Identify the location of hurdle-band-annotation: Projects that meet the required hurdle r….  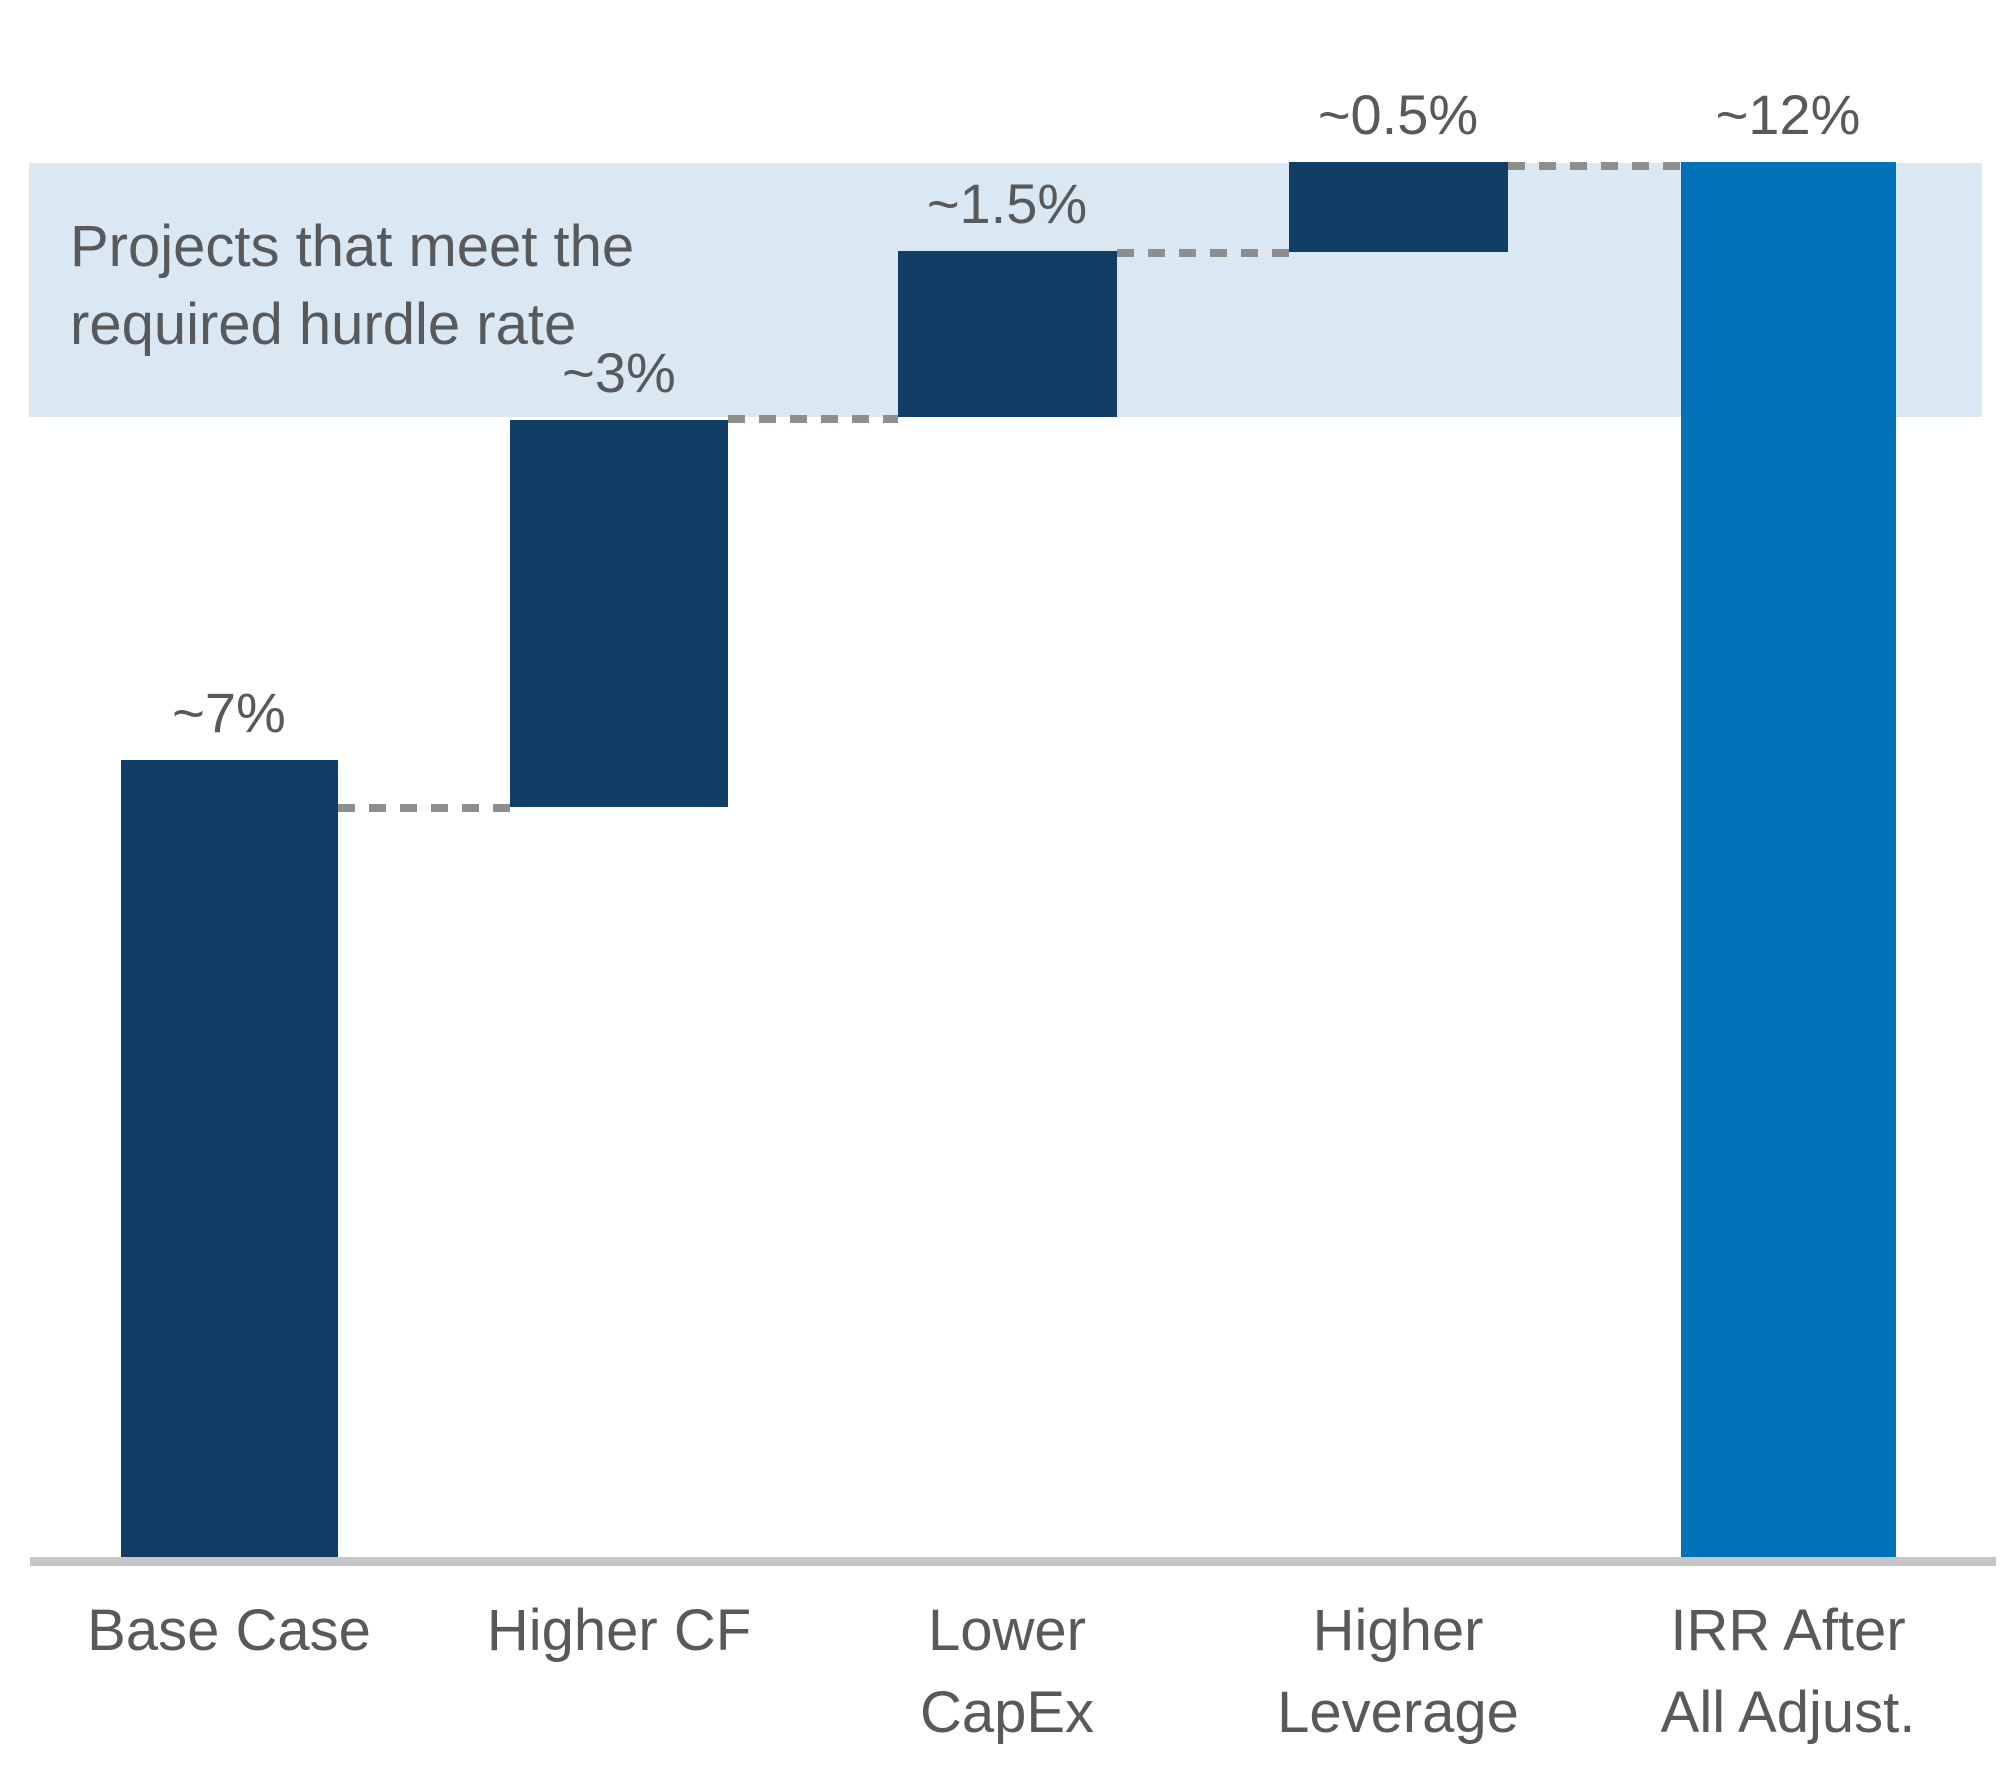
(352, 285).